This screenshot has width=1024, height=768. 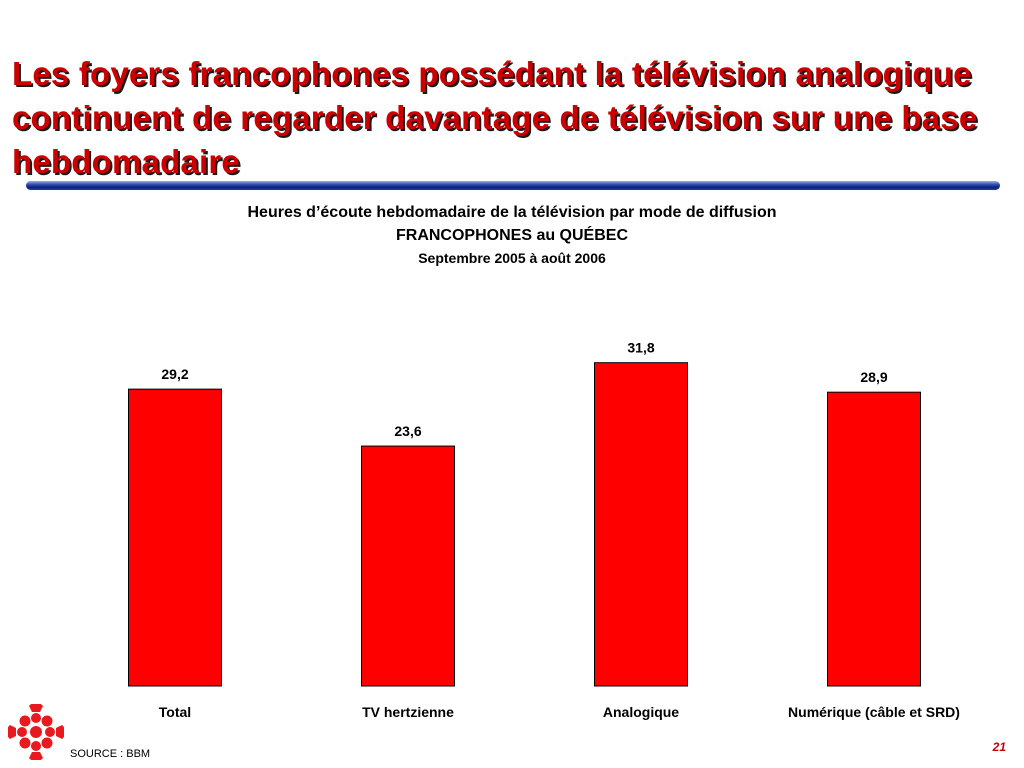 I want to click on category-label-2: Analogique, so click(x=641, y=712).